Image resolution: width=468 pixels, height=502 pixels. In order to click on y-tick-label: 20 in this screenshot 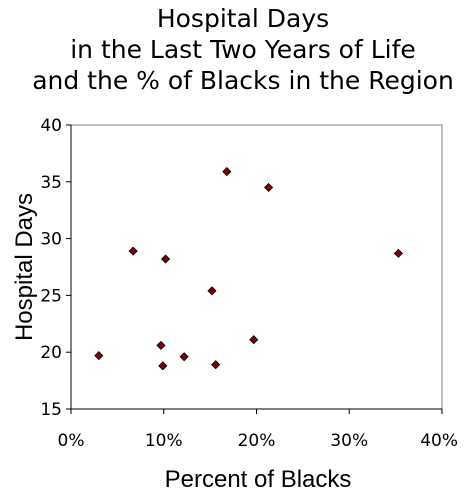, I will do `click(51, 353)`.